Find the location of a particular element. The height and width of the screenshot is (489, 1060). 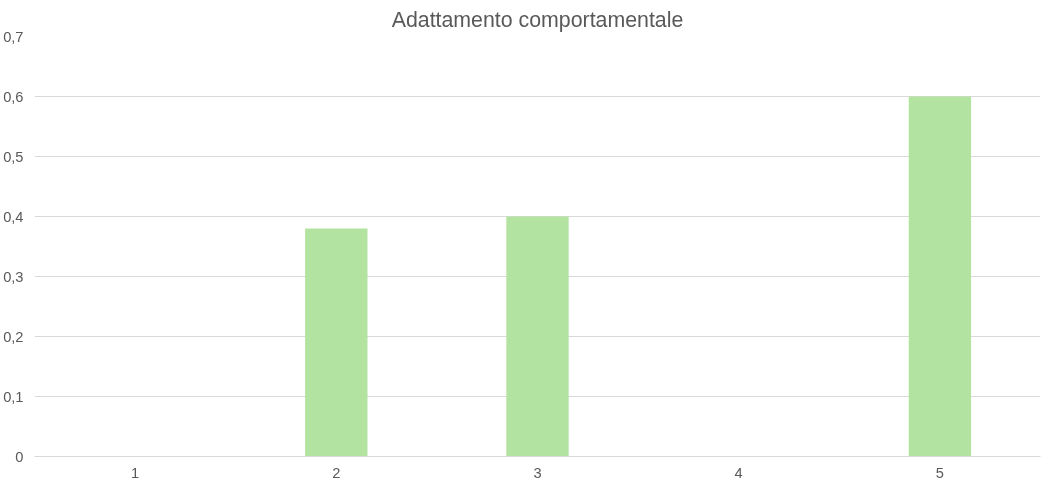

y-tick-label: 0,3 is located at coordinates (13, 276).